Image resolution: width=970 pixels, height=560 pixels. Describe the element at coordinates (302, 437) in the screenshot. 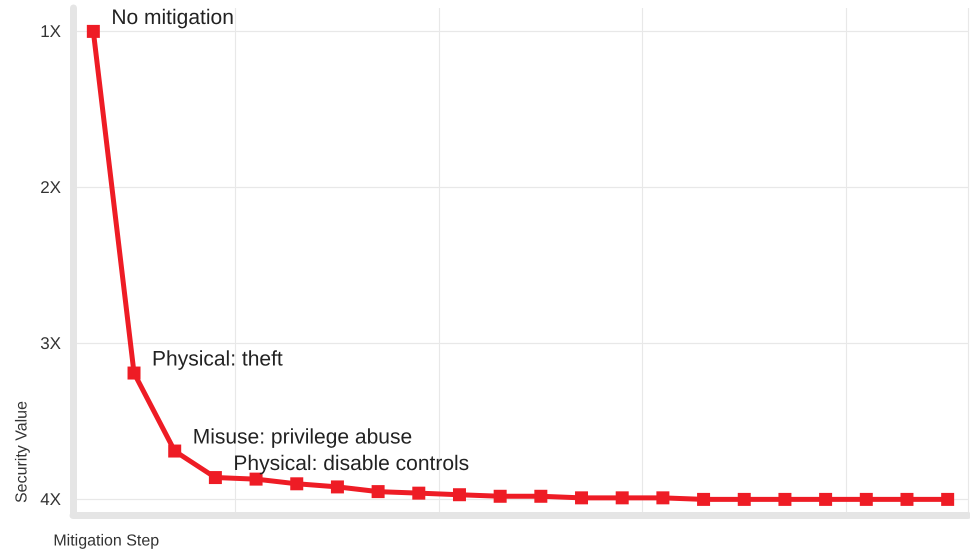

I see `annotation: Misuse: privilege abuse` at that location.